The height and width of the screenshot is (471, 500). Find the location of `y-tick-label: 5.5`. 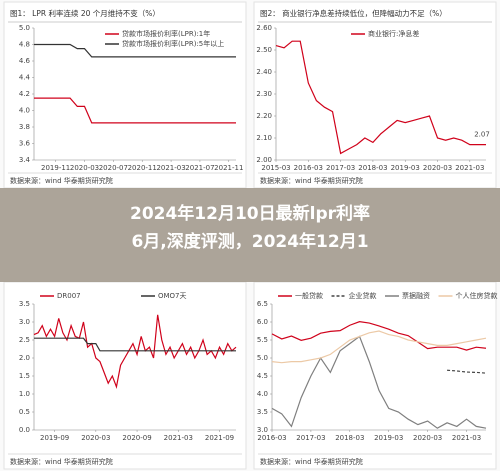

y-tick-label: 5.5 is located at coordinates (262, 340).